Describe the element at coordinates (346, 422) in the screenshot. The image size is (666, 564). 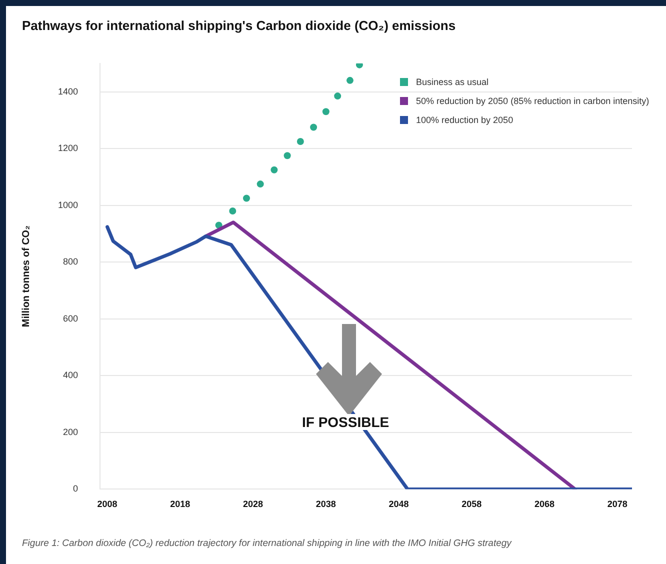
I see `annotation: IF POSSIBLE` at that location.